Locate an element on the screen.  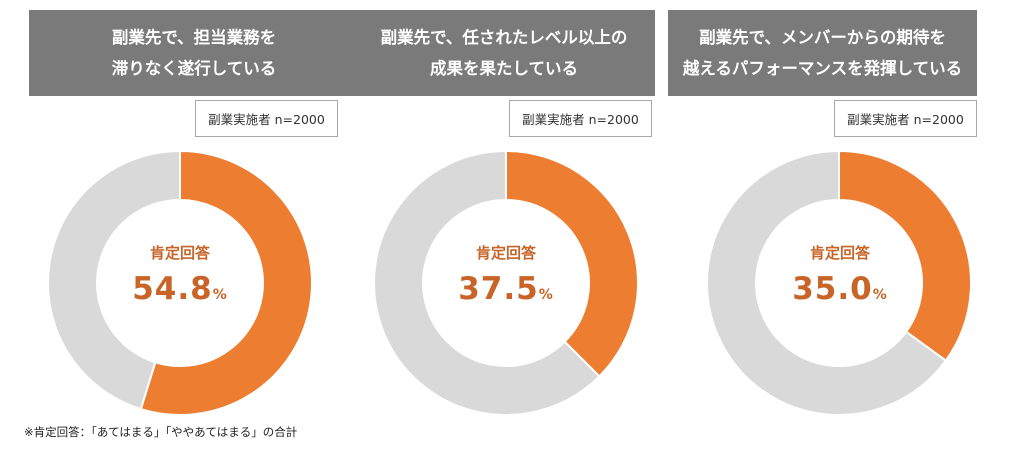
panel-1-slice-remainder is located at coordinates (114, 280).